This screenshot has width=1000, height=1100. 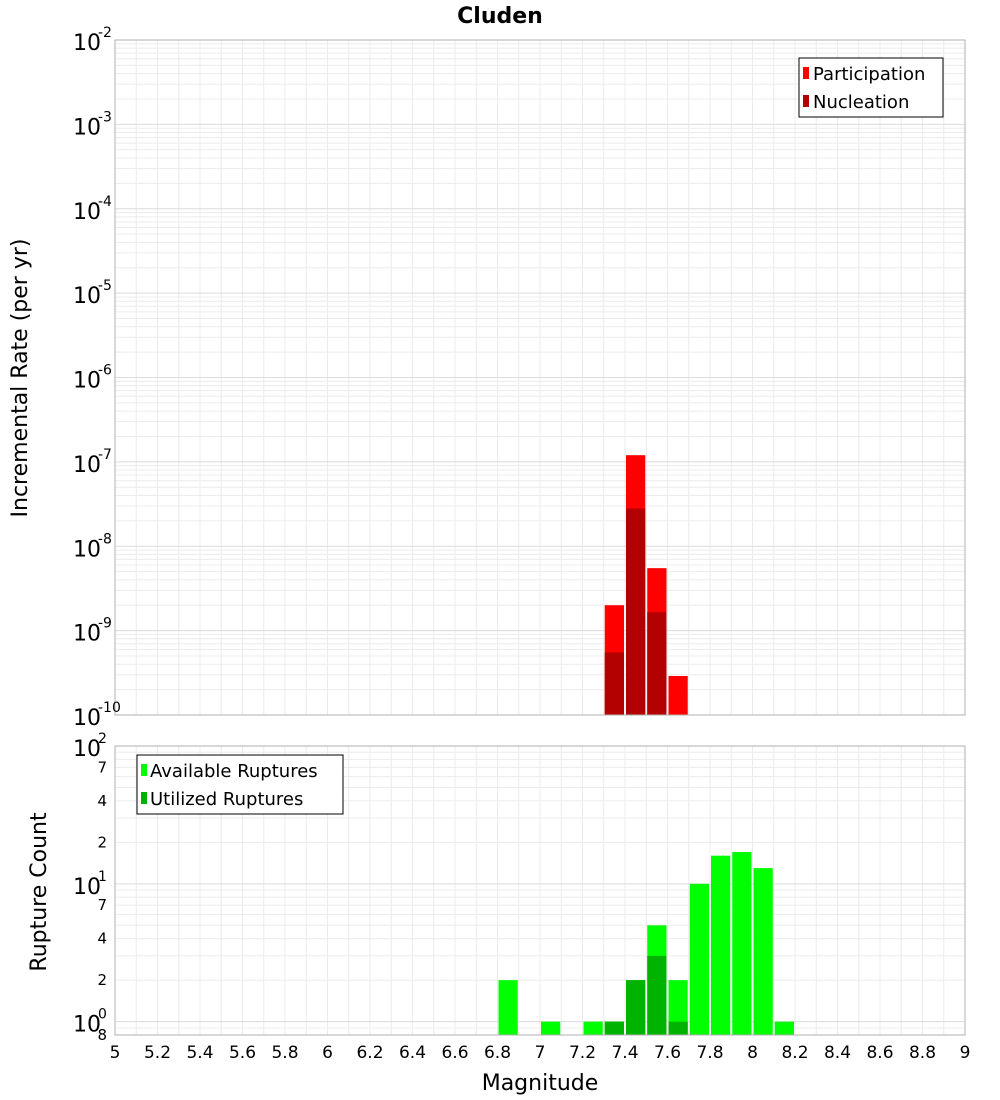 I want to click on y-tick-exponent: 2, so click(x=102, y=739).